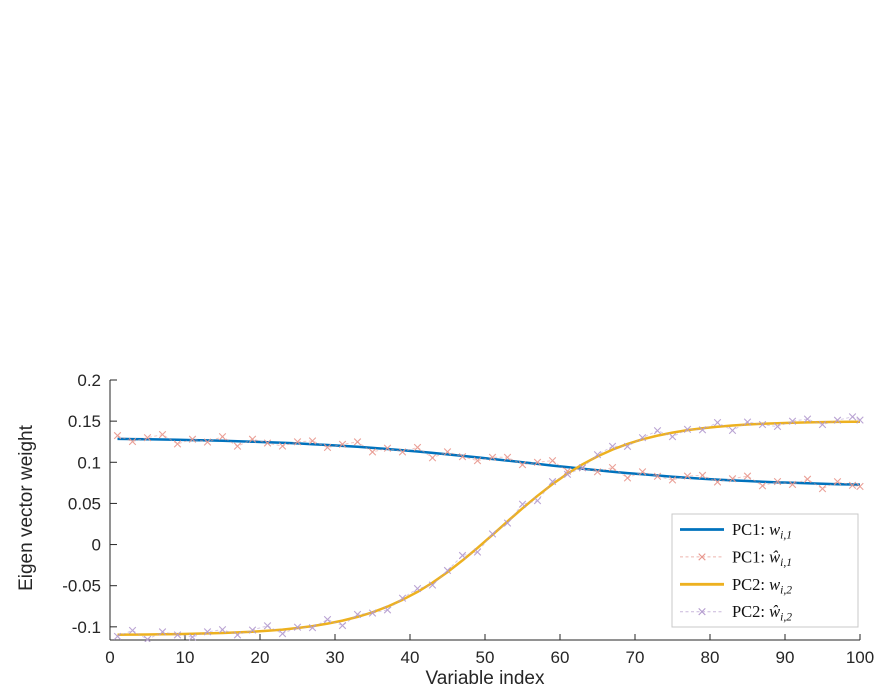  Describe the element at coordinates (96, 545) in the screenshot. I see `y-tick-label: 0` at that location.